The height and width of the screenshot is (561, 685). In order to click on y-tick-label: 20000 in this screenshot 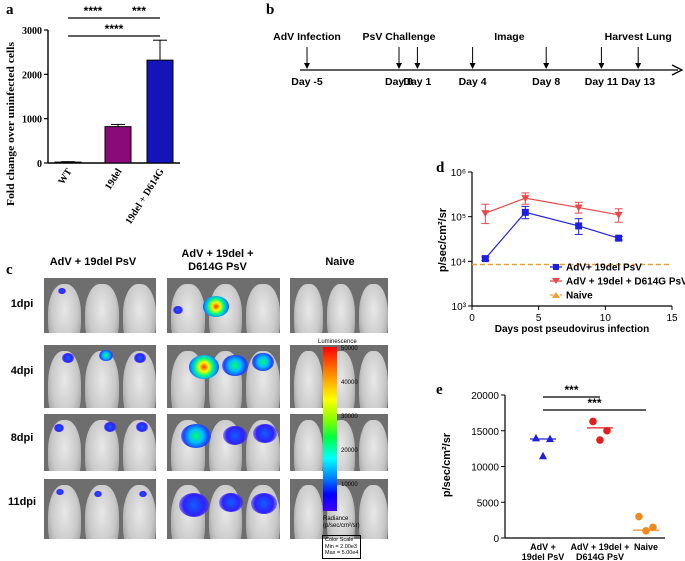, I will do `click(485, 396)`.